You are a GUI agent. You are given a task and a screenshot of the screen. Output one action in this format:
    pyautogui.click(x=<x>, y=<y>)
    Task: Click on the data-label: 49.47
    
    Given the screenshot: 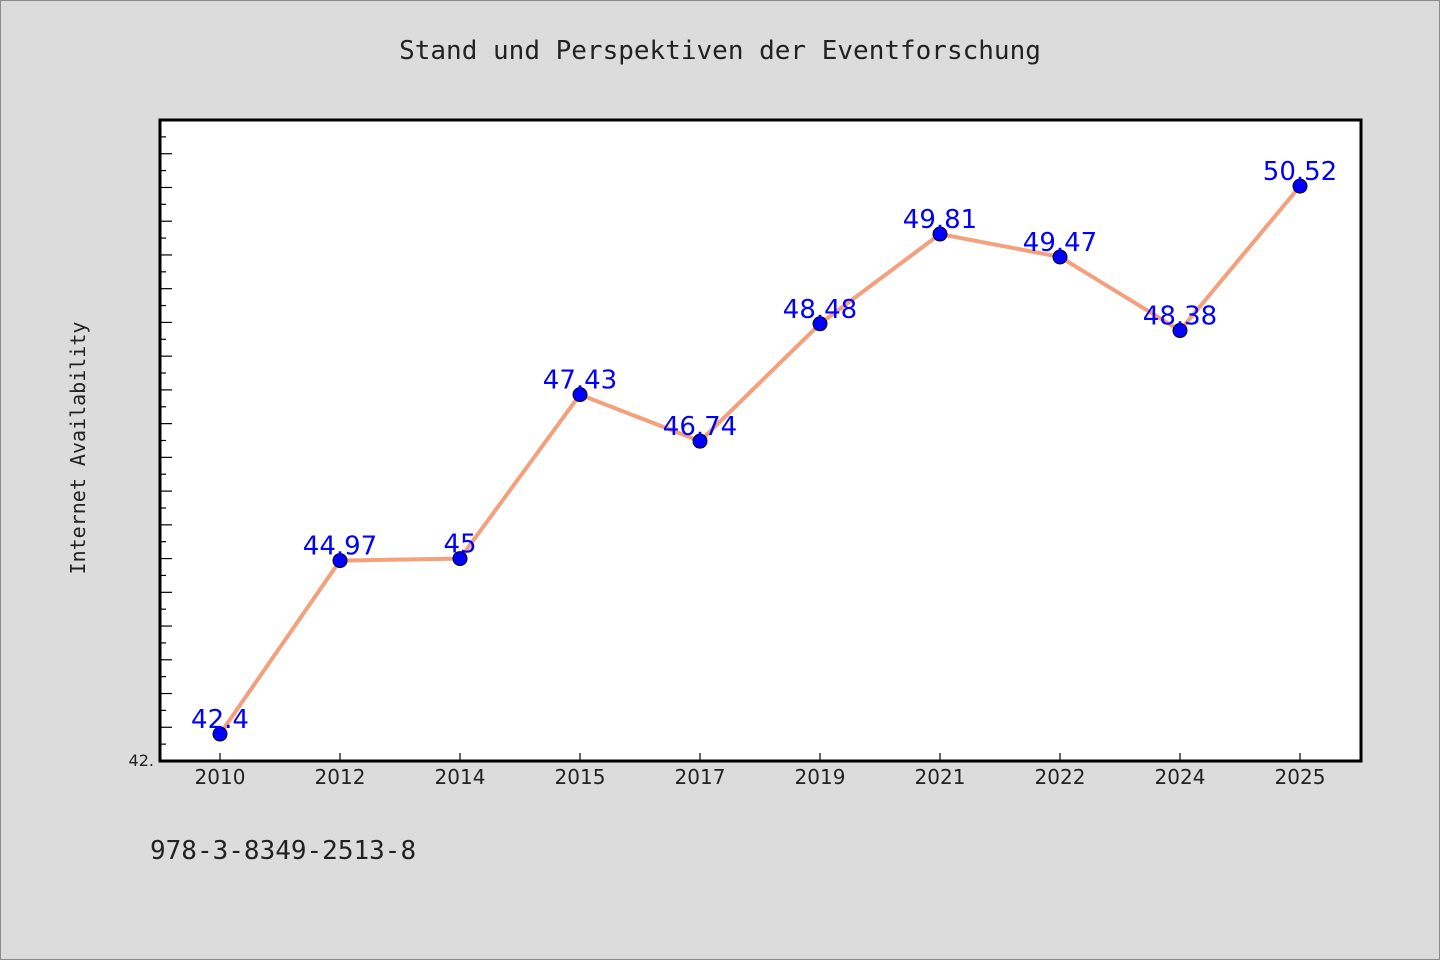 What is the action you would take?
    pyautogui.click(x=1060, y=243)
    